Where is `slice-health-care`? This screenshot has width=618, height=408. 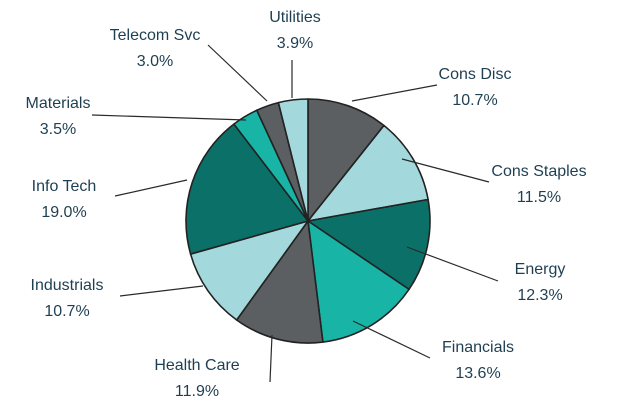 slice-health-care is located at coordinates (279, 282).